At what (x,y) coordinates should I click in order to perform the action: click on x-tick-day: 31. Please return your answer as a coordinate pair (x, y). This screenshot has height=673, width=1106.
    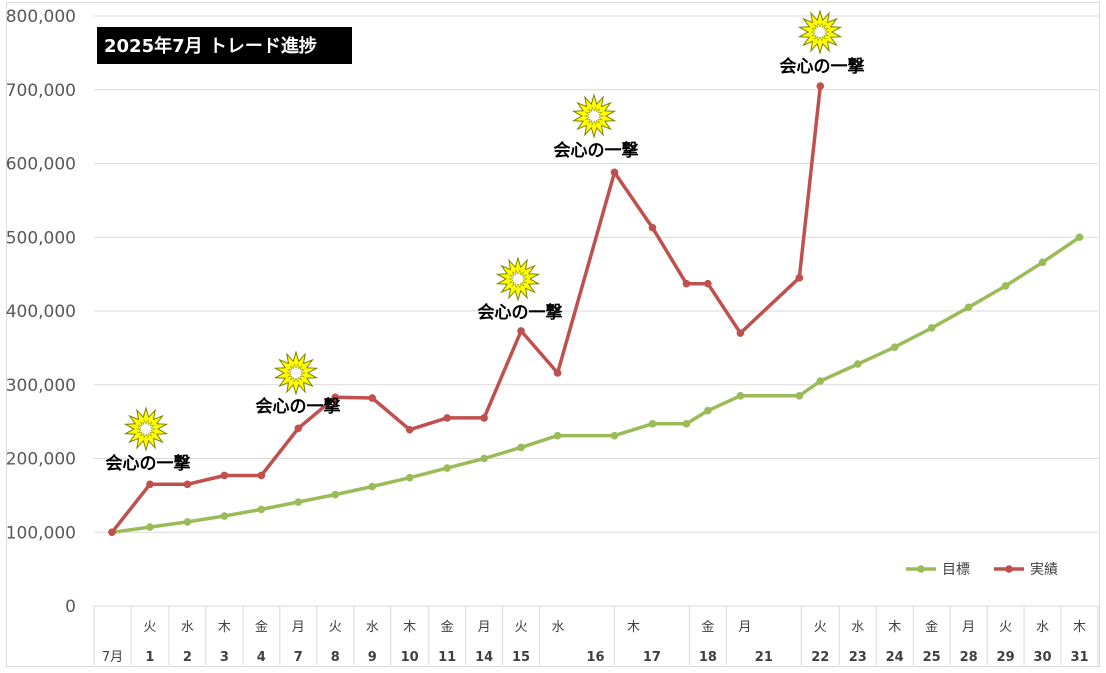
    Looking at the image, I should click on (1079, 657).